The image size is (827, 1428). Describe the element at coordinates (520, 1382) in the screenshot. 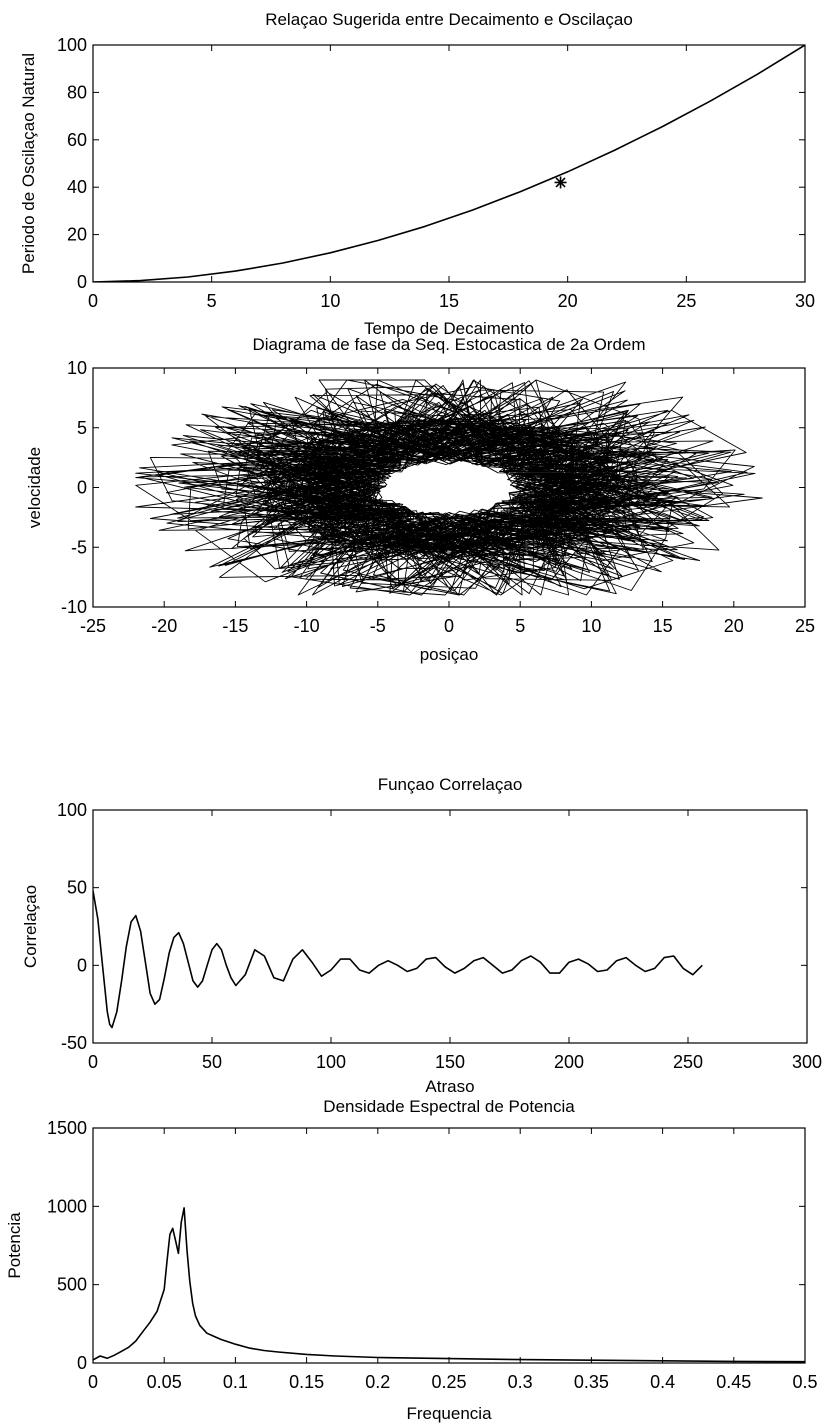

I see `x-tick-label: 0.3` at that location.